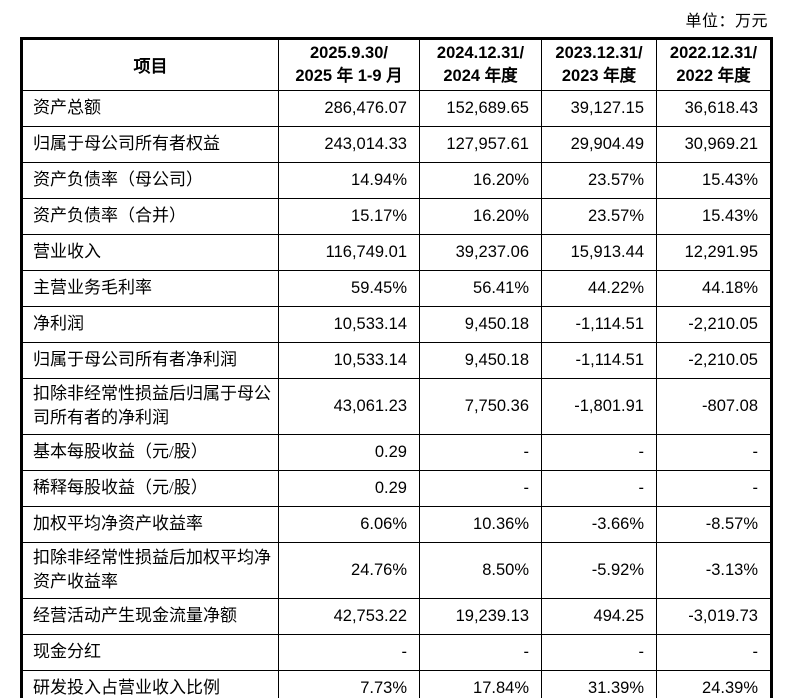  What do you see at coordinates (480, 252) in the screenshot?
I see `cell-value: 39,237.06` at bounding box center [480, 252].